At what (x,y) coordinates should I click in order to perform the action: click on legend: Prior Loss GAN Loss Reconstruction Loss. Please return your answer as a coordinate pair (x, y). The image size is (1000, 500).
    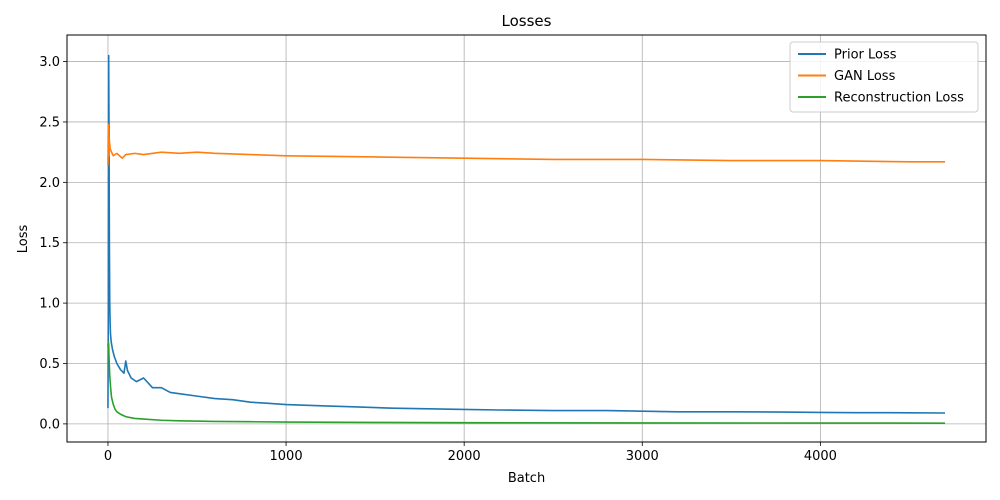
    Looking at the image, I should click on (884, 77).